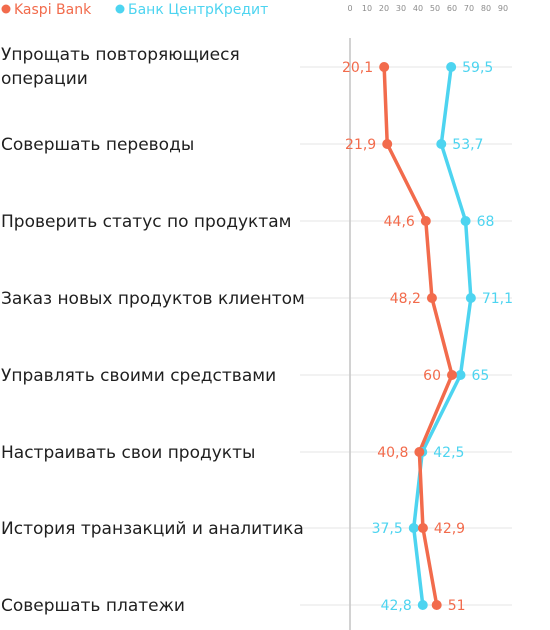  Describe the element at coordinates (497, 299) in the screenshot. I see `data-label: 71,1` at that location.